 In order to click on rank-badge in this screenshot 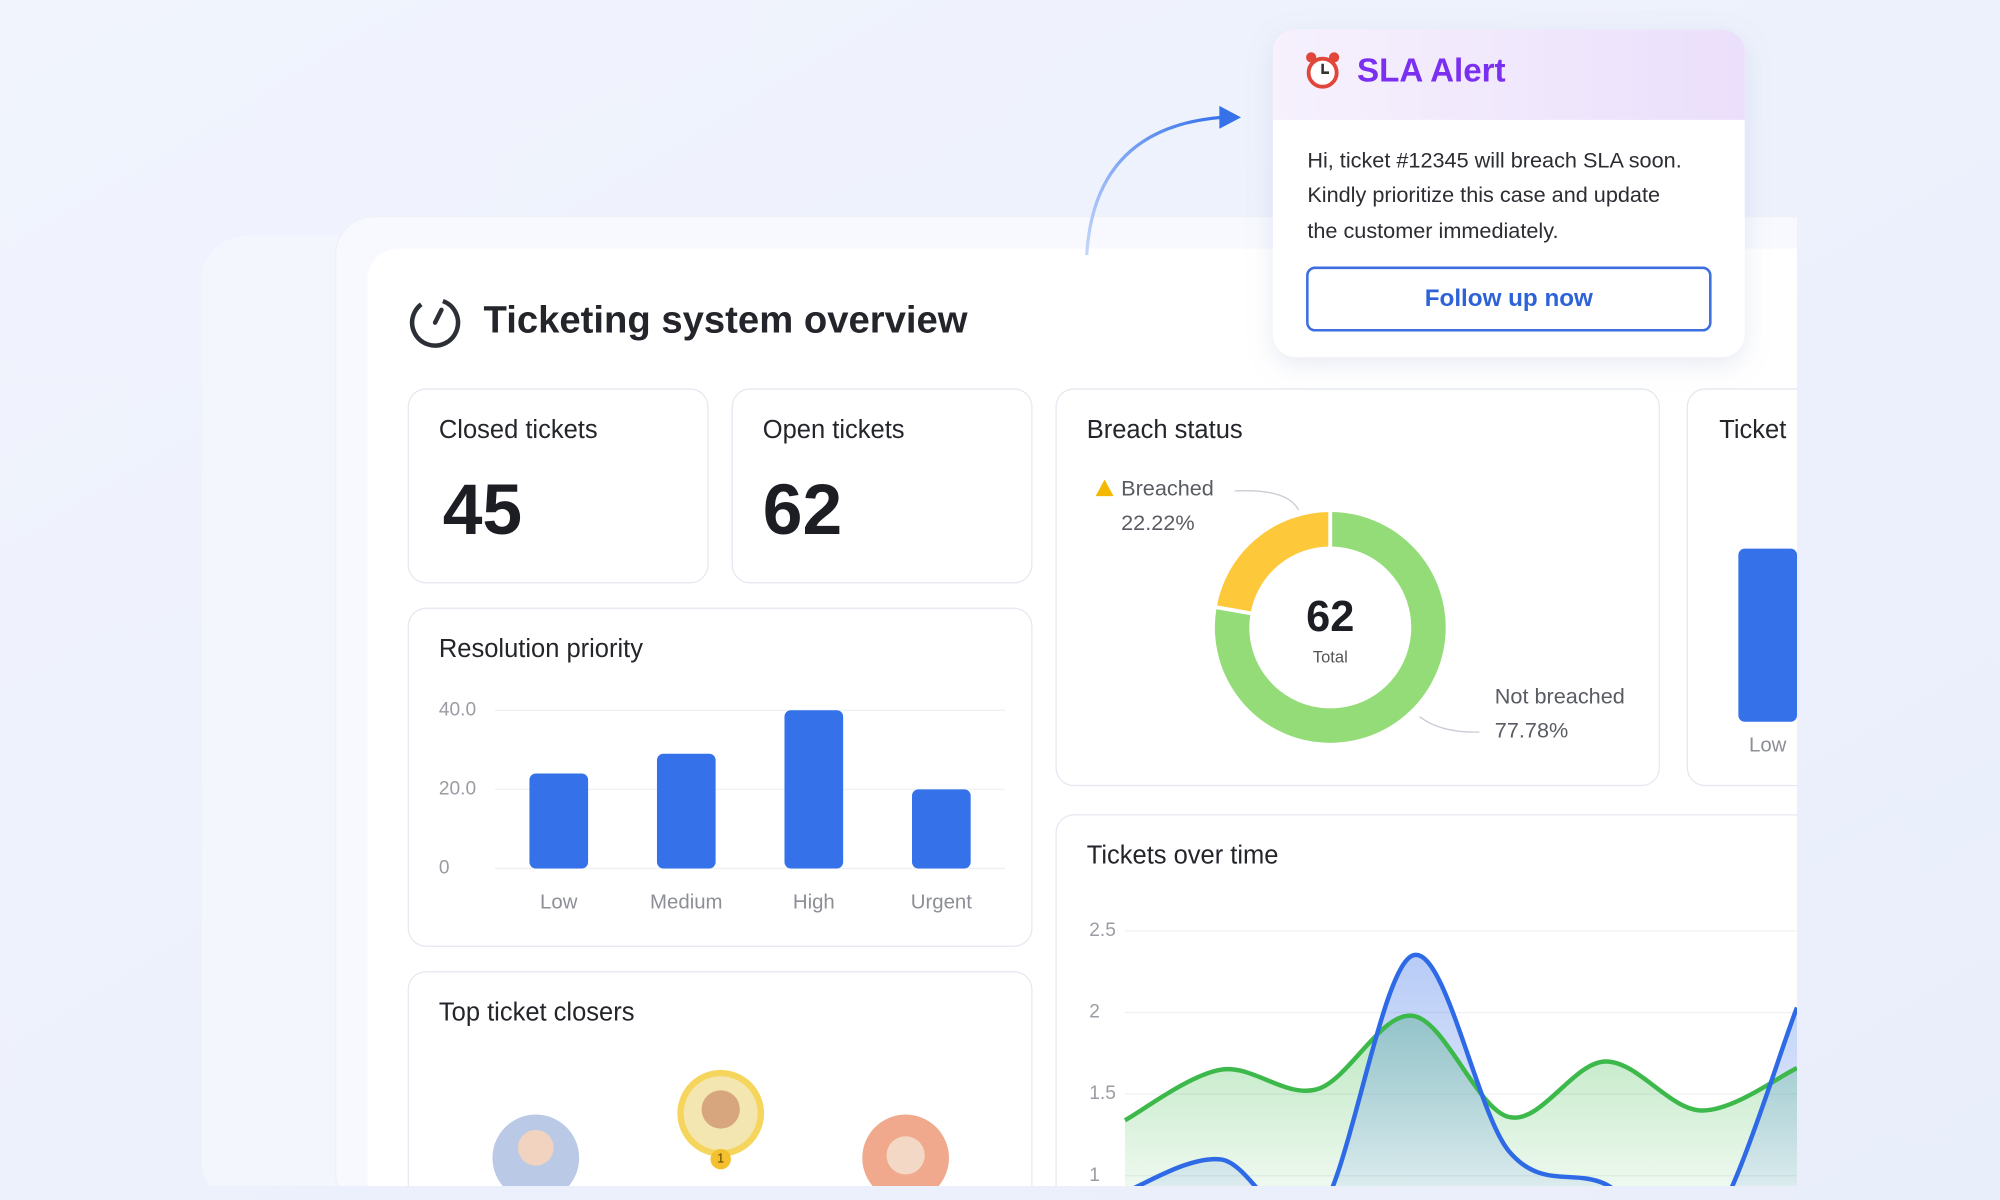, I will do `click(720, 1159)`.